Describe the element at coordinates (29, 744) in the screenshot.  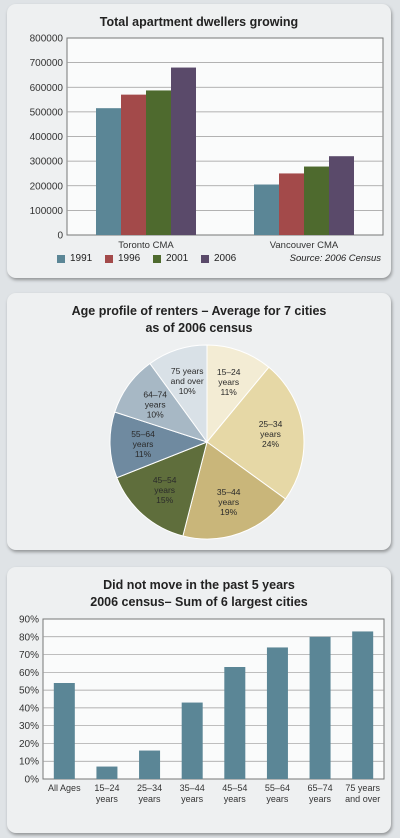
I see `chart3-y-tick-label: 20%` at that location.